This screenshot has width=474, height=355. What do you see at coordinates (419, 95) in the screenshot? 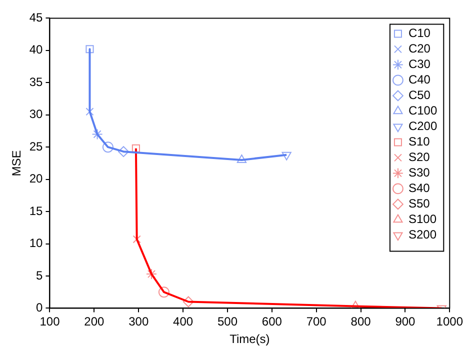
I see `legend-label: C50` at bounding box center [419, 95].